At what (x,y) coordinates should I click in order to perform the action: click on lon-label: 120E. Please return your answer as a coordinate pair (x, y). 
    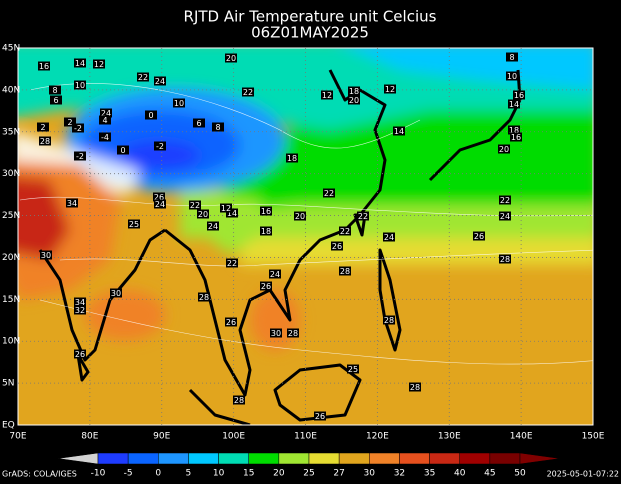
    Looking at the image, I should click on (377, 437).